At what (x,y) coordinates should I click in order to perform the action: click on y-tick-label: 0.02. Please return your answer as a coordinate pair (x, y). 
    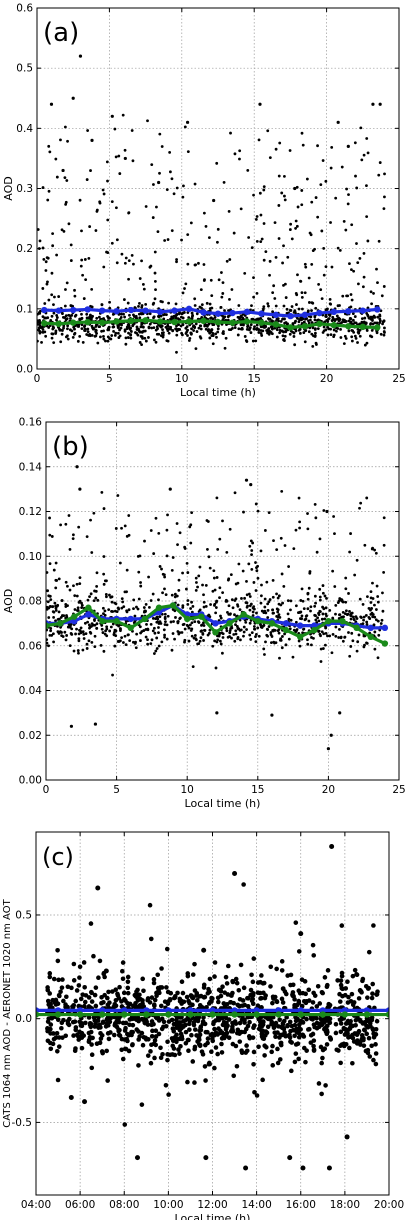
    Looking at the image, I should click on (30, 736).